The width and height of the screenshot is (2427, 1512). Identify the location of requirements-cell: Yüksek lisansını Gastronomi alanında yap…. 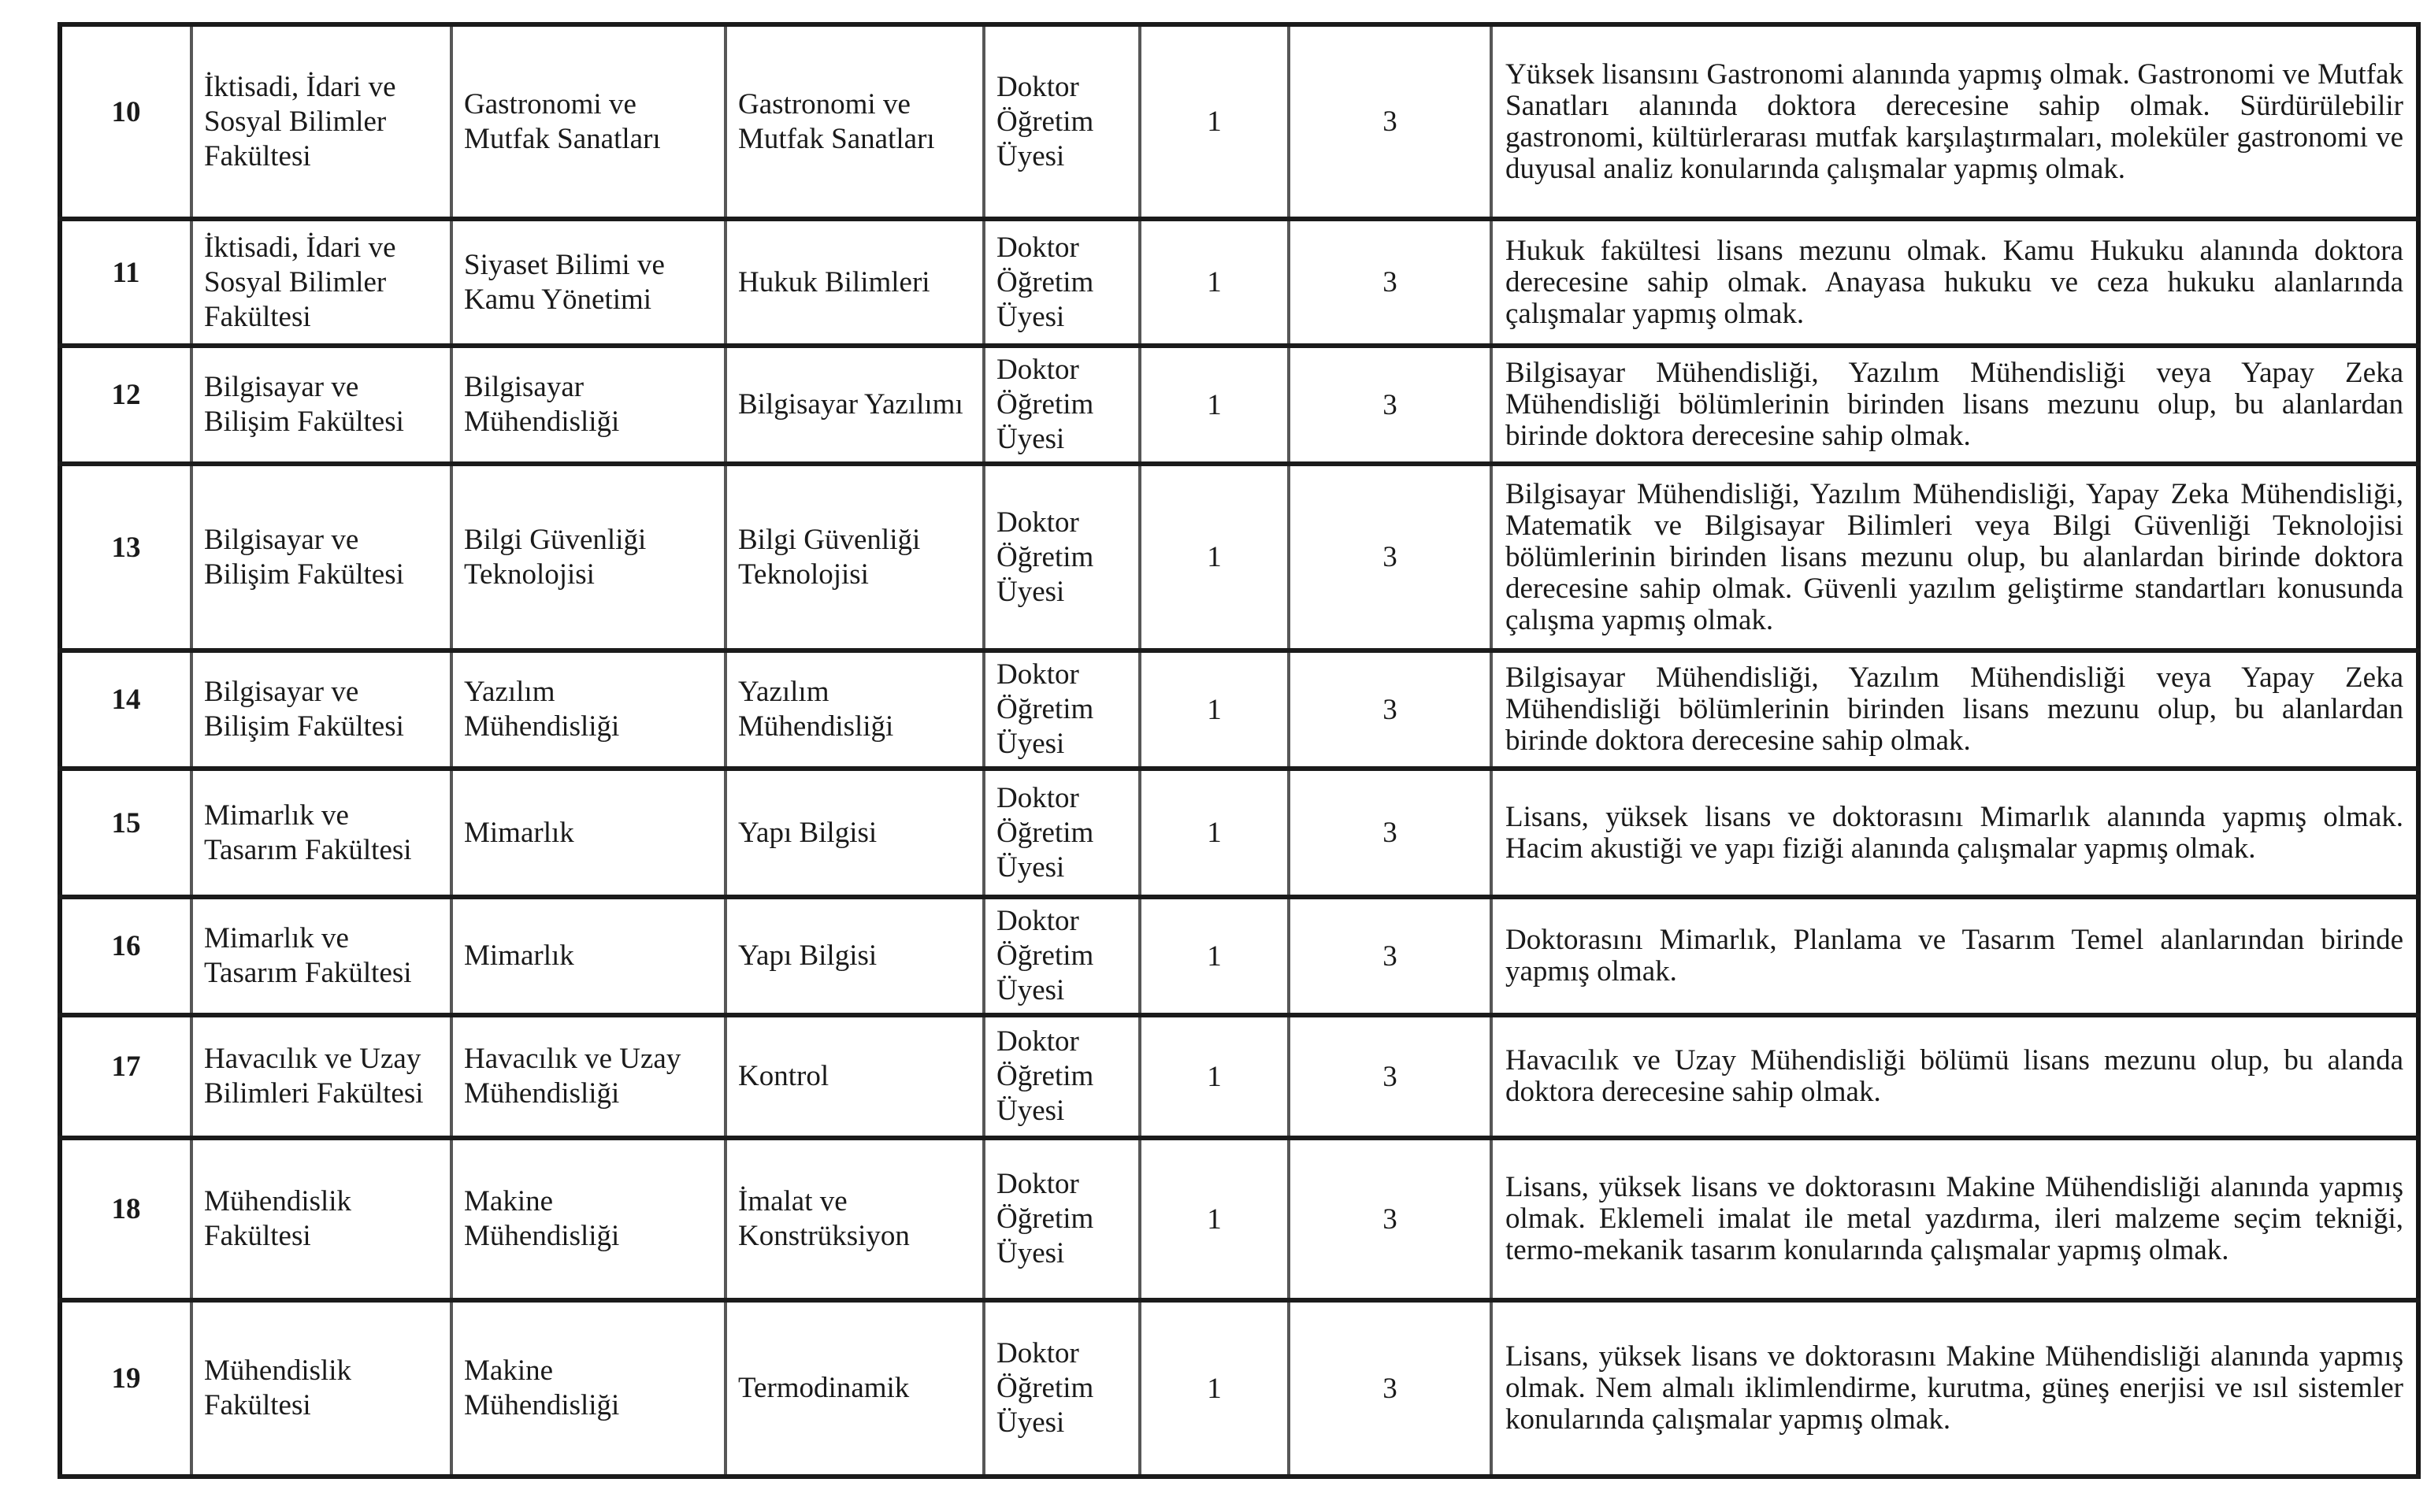
(1955, 121).